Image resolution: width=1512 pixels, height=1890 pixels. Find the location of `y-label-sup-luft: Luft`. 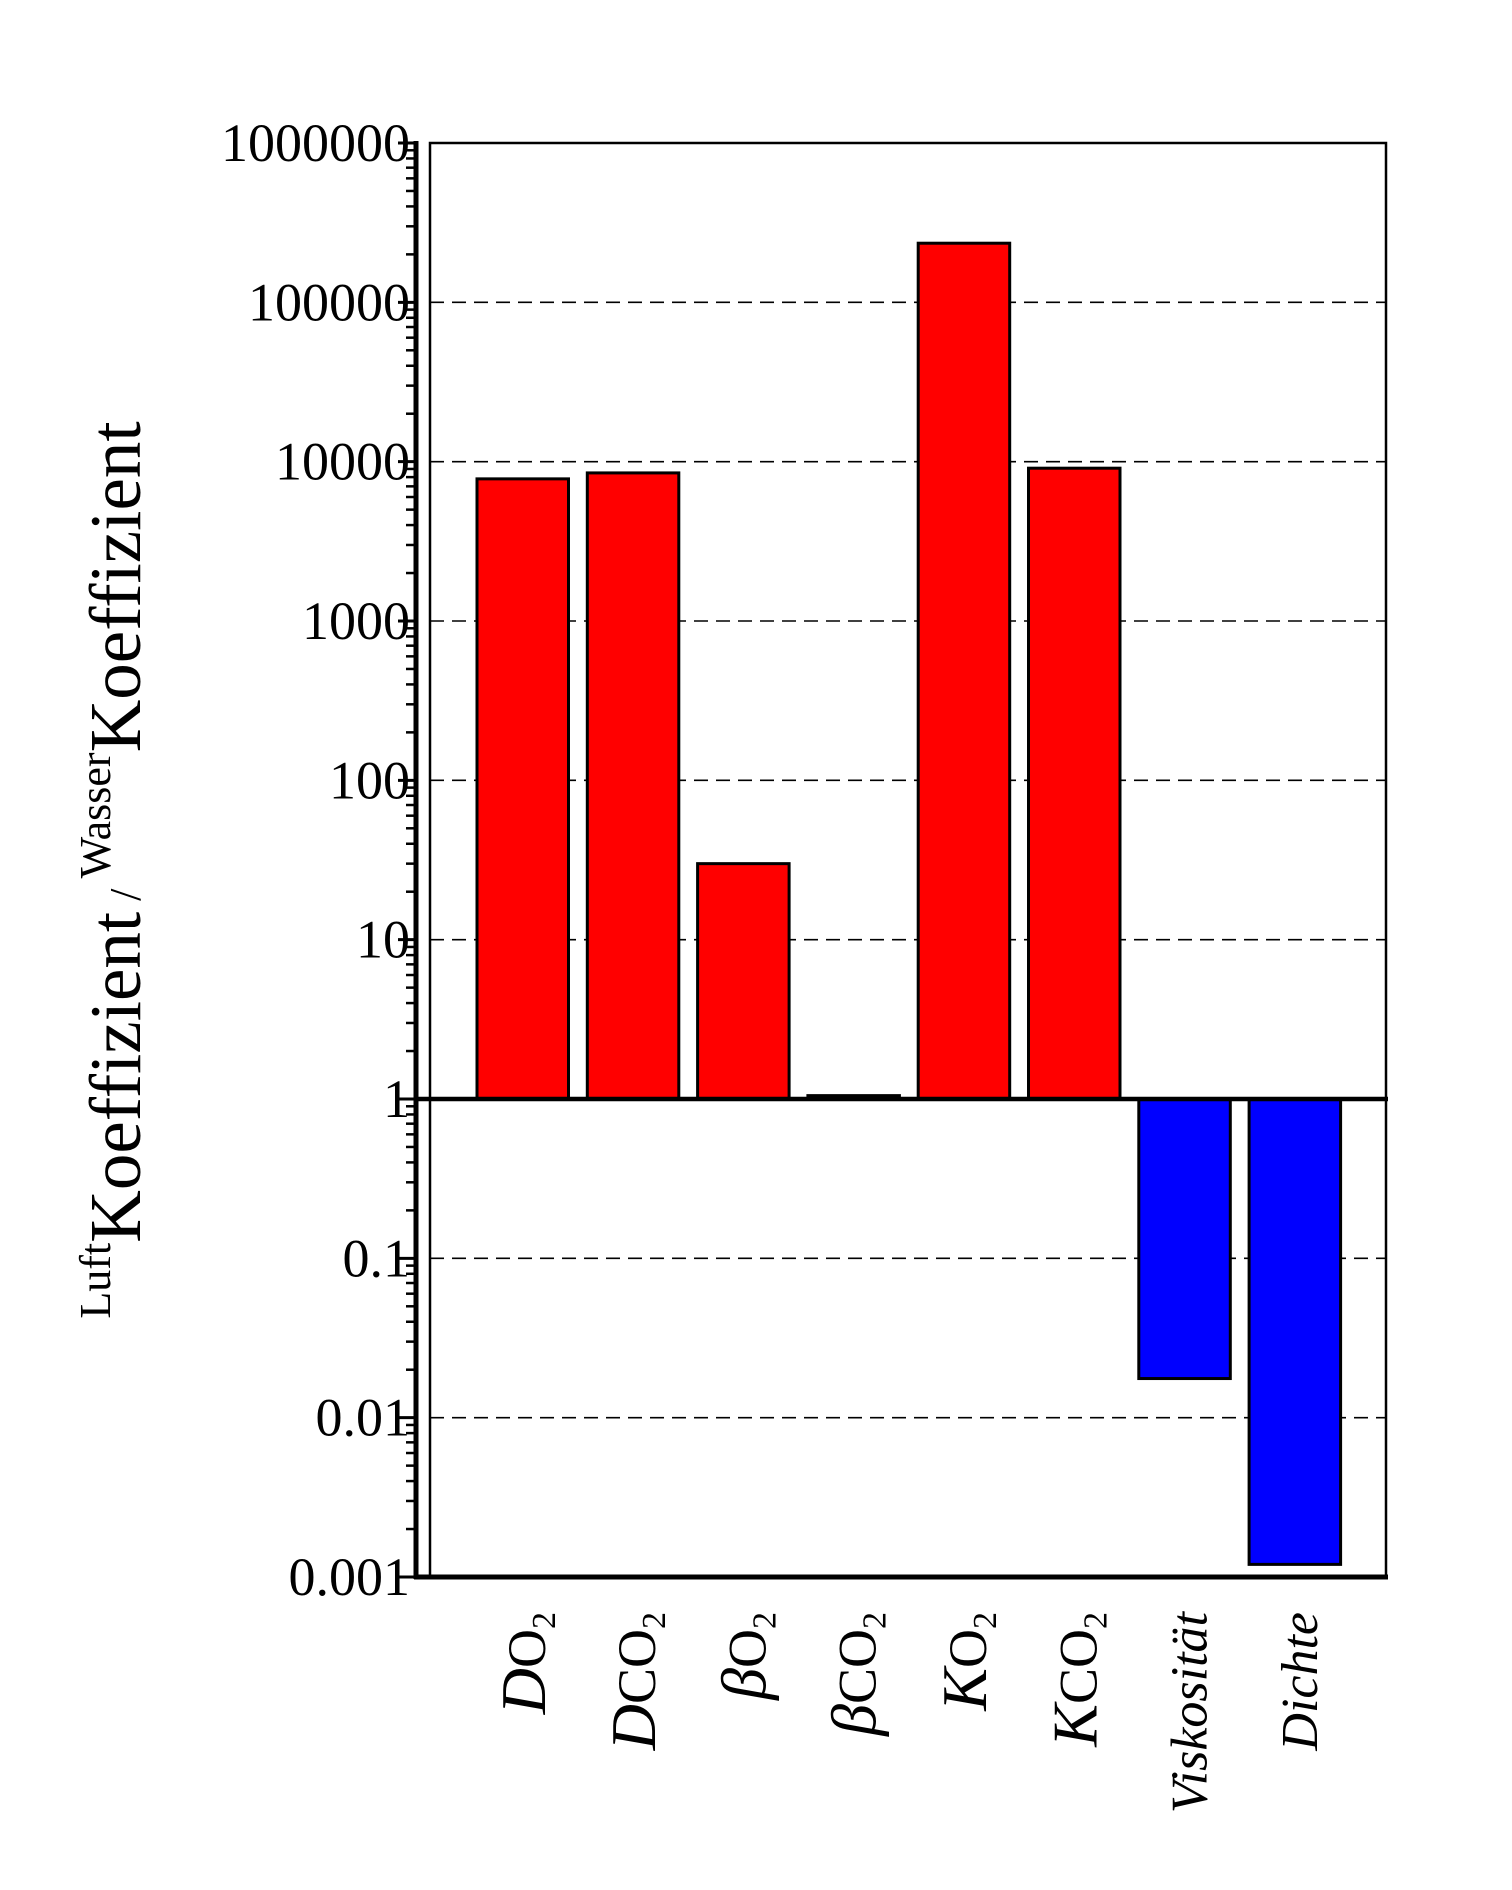

y-label-sup-luft: Luft is located at coordinates (95, 1281).